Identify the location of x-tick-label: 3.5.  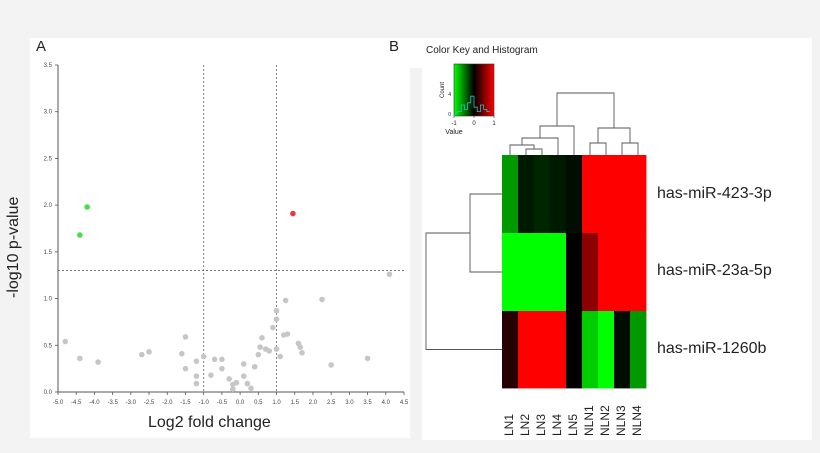
(367, 403).